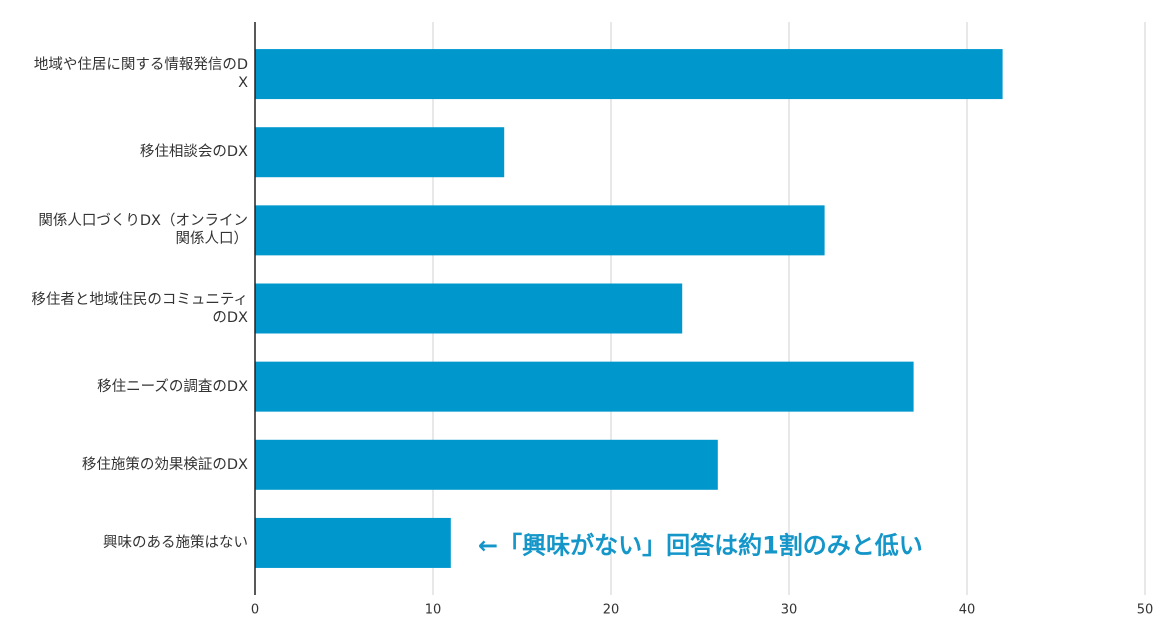 Image resolution: width=1176 pixels, height=641 pixels. I want to click on y-tick-label: 関係人口づくりDX（オンライン関係人口）, so click(143, 230).